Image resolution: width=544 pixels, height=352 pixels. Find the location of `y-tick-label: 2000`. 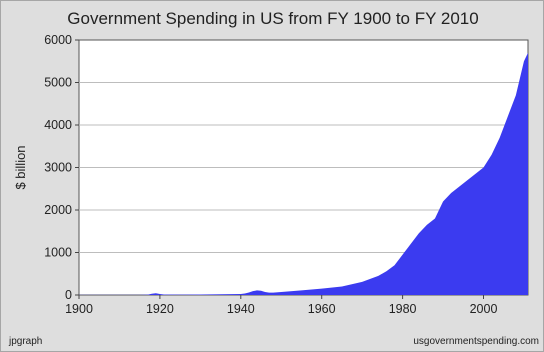

y-tick-label: 2000 is located at coordinates (58, 210).